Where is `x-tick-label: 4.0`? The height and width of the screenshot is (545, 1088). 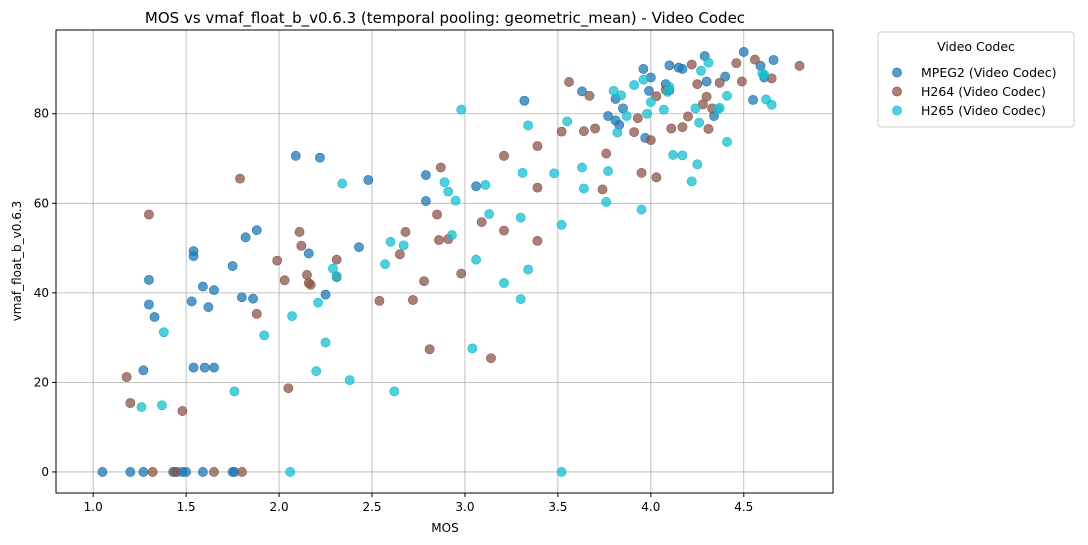
x-tick-label: 4.0 is located at coordinates (650, 507).